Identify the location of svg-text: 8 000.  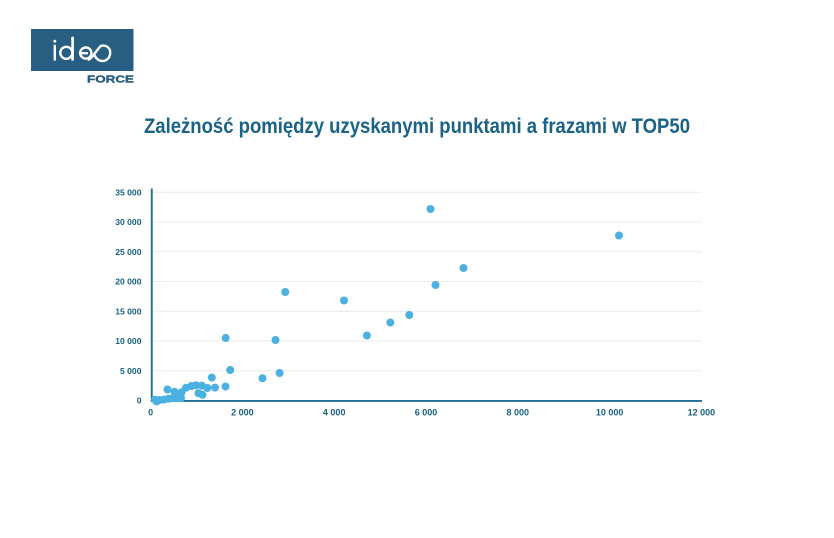
(518, 413).